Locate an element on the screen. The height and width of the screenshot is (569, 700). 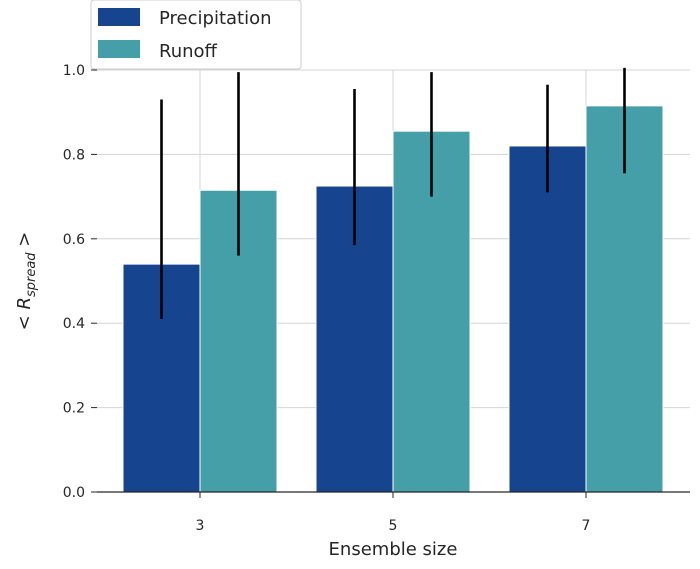
y-tick-label: 0.6 is located at coordinates (74, 240).